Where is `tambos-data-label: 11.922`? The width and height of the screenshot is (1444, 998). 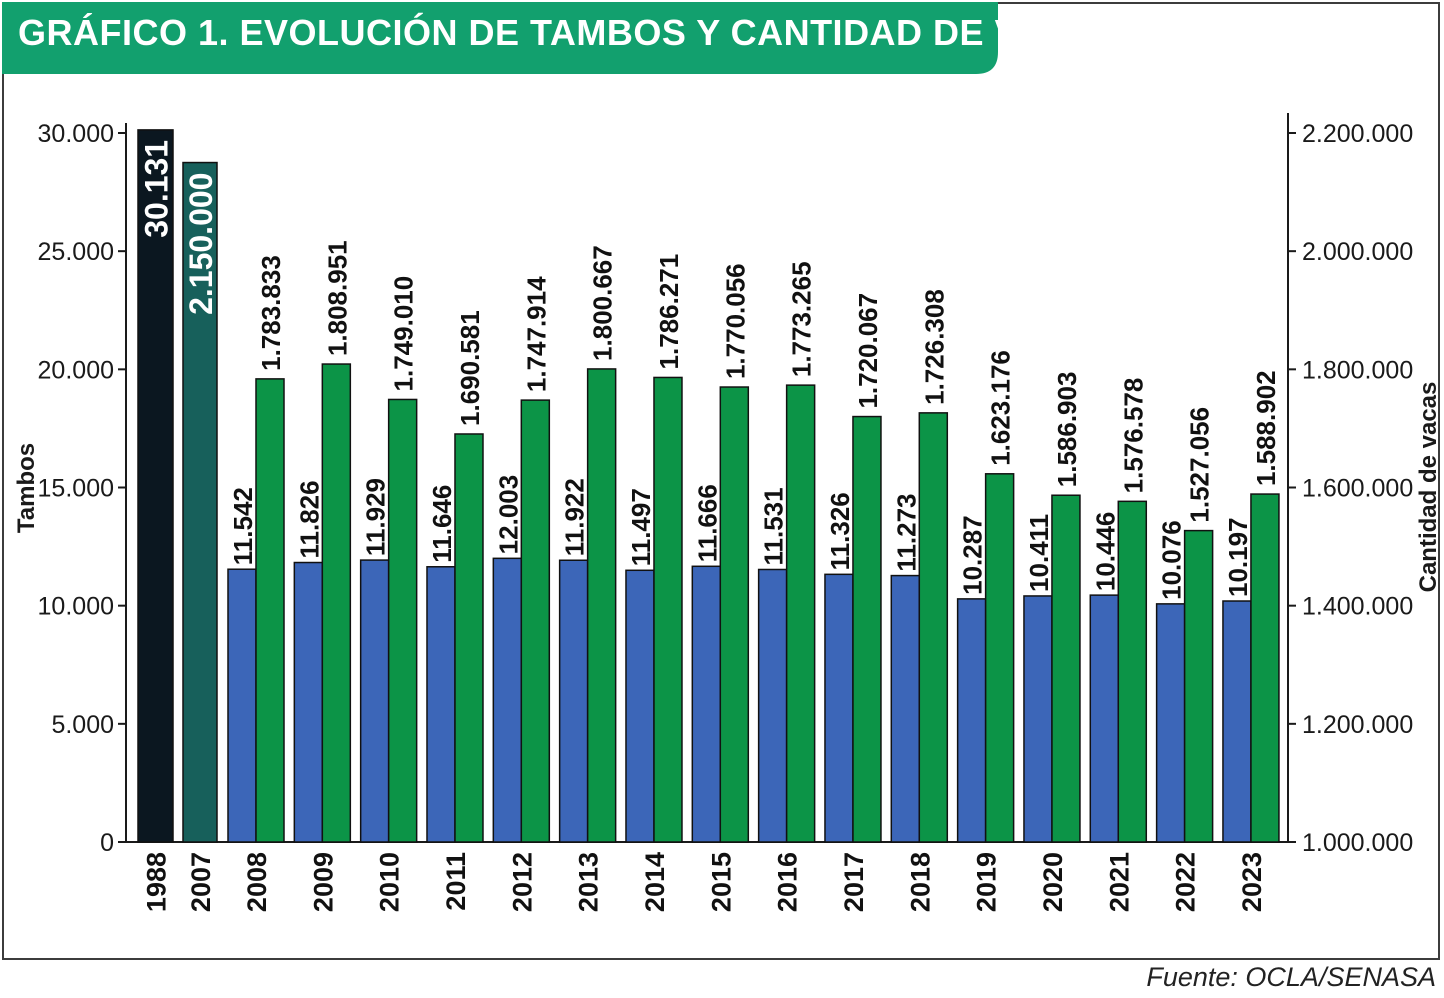
tambos-data-label: 11.922 is located at coordinates (575, 517).